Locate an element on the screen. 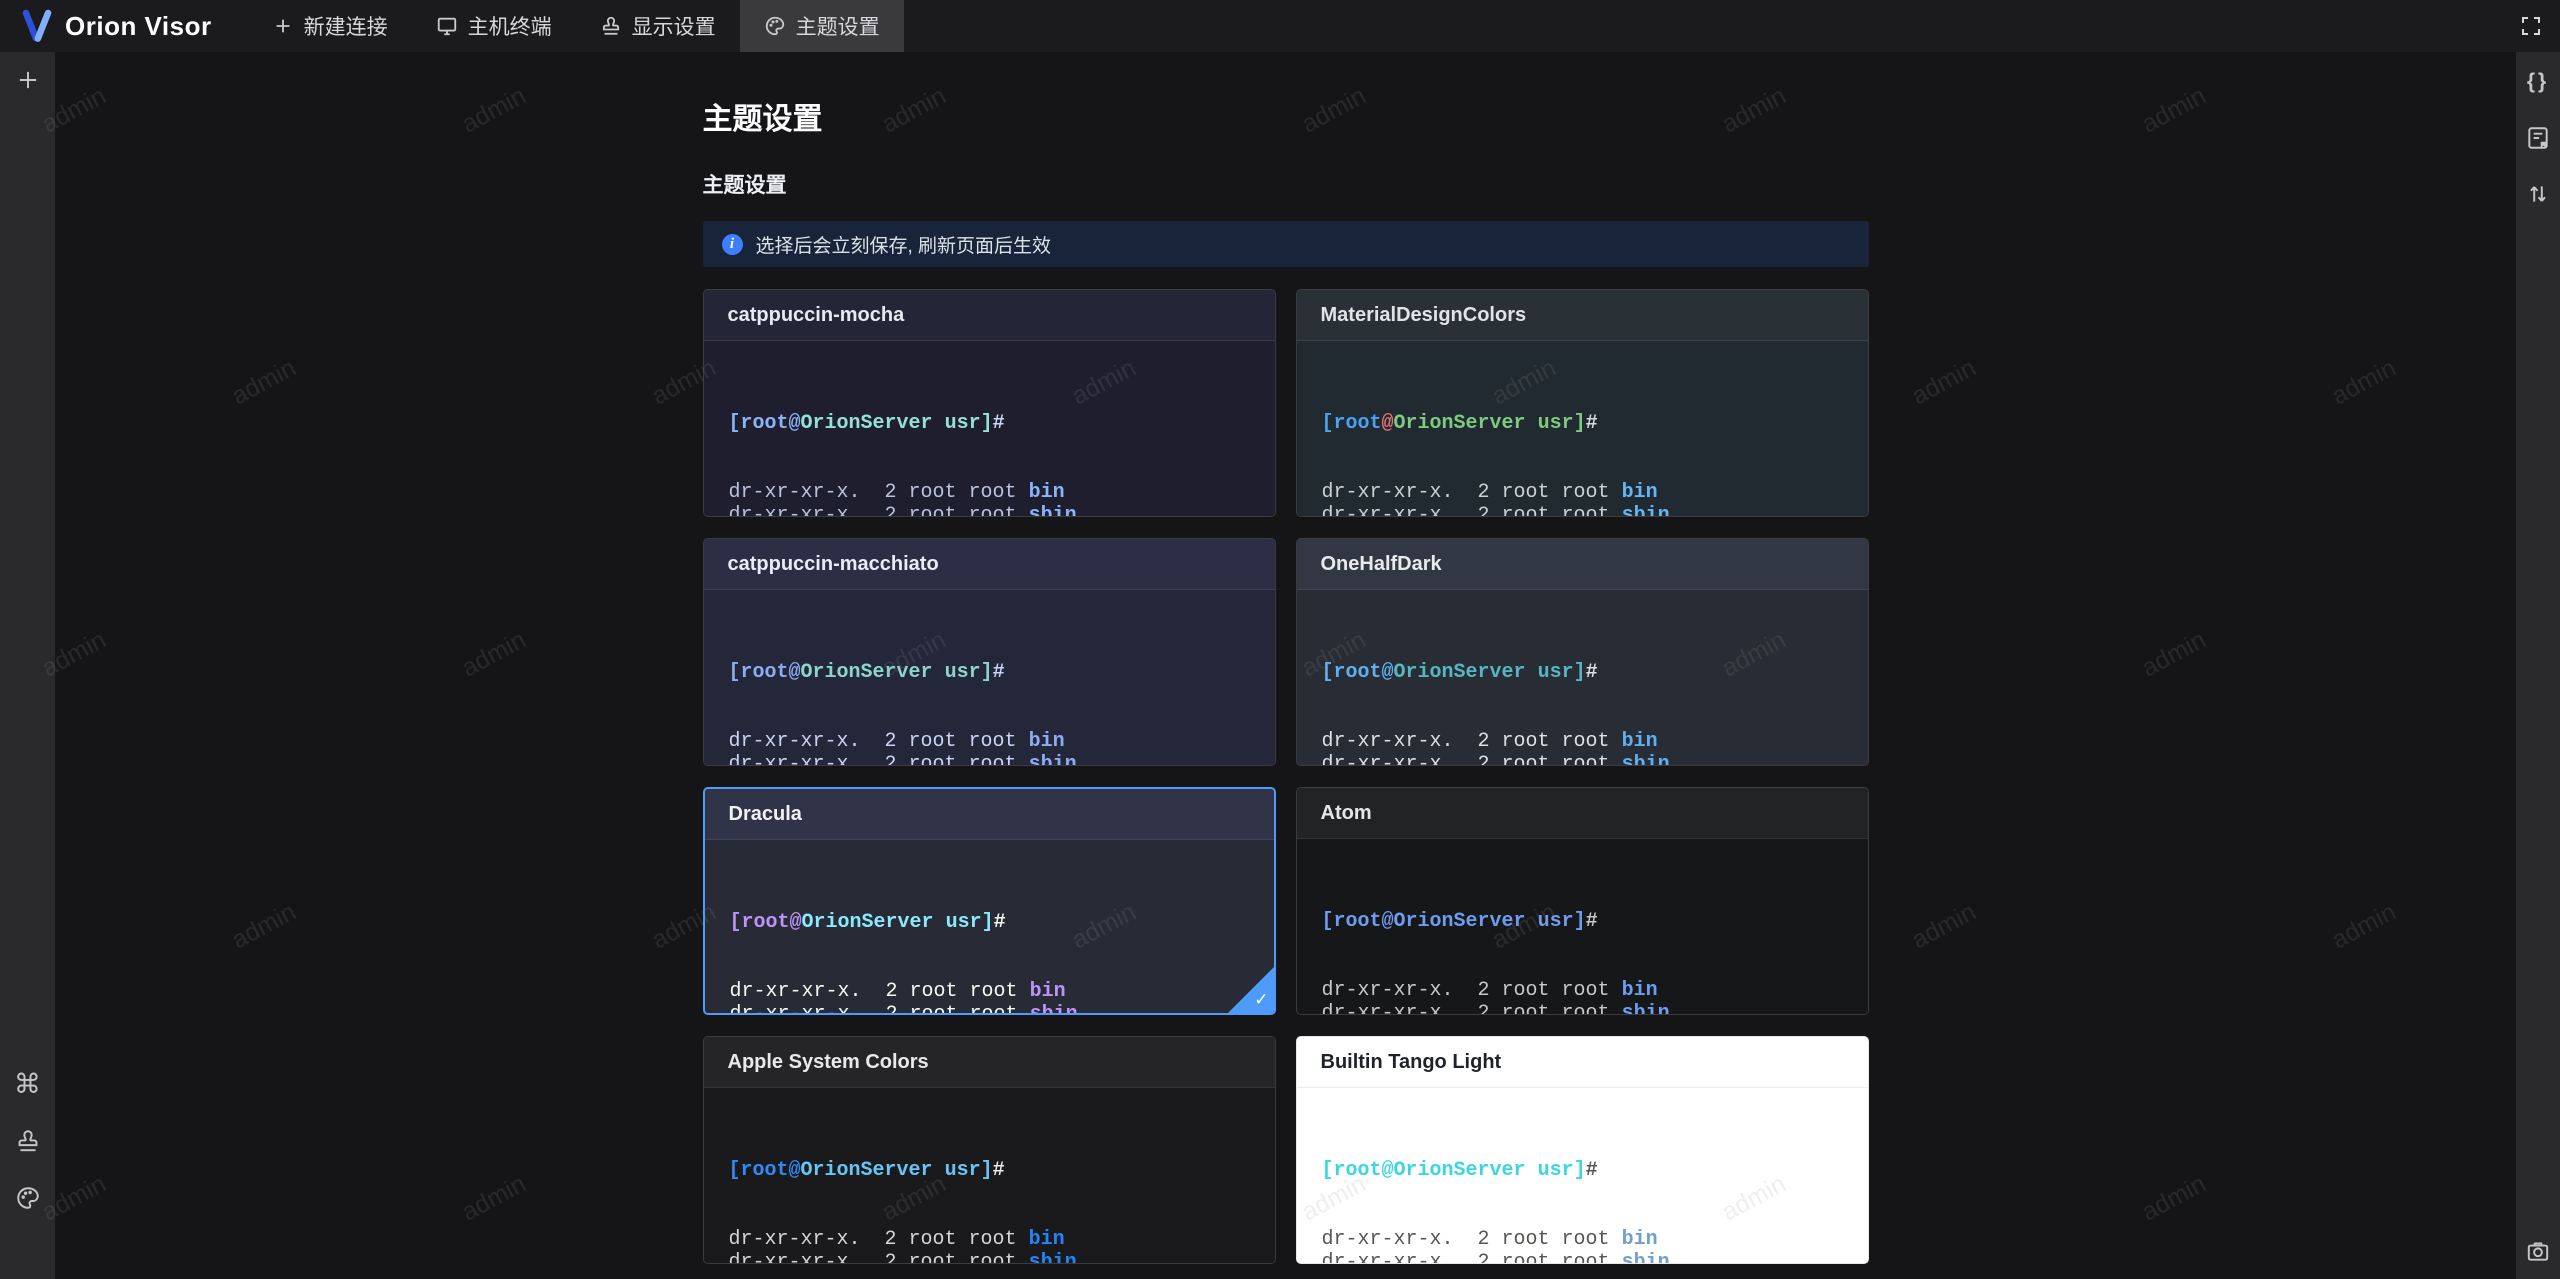 The width and height of the screenshot is (2560, 1279). topbar: Orion Visor 新建连接 主机终端 显示设置 主题设置 is located at coordinates (1280, 26).